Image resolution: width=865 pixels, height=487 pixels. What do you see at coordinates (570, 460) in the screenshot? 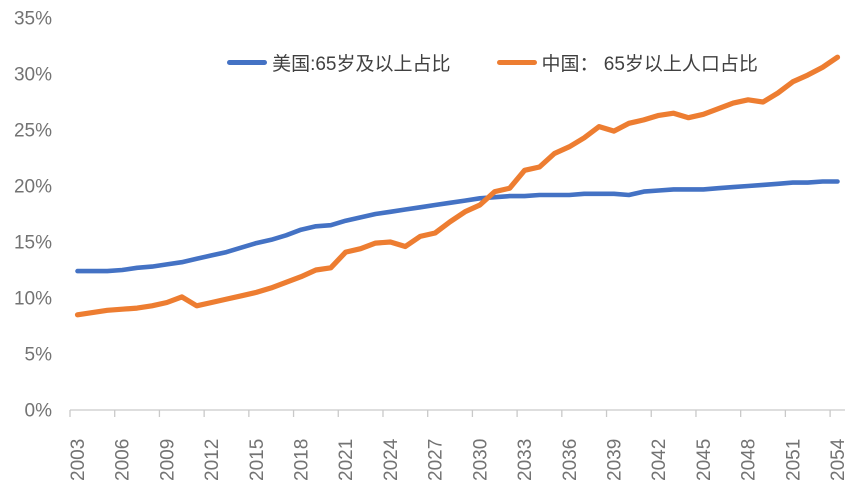
I see `x-axis-tick-label: 2036` at bounding box center [570, 460].